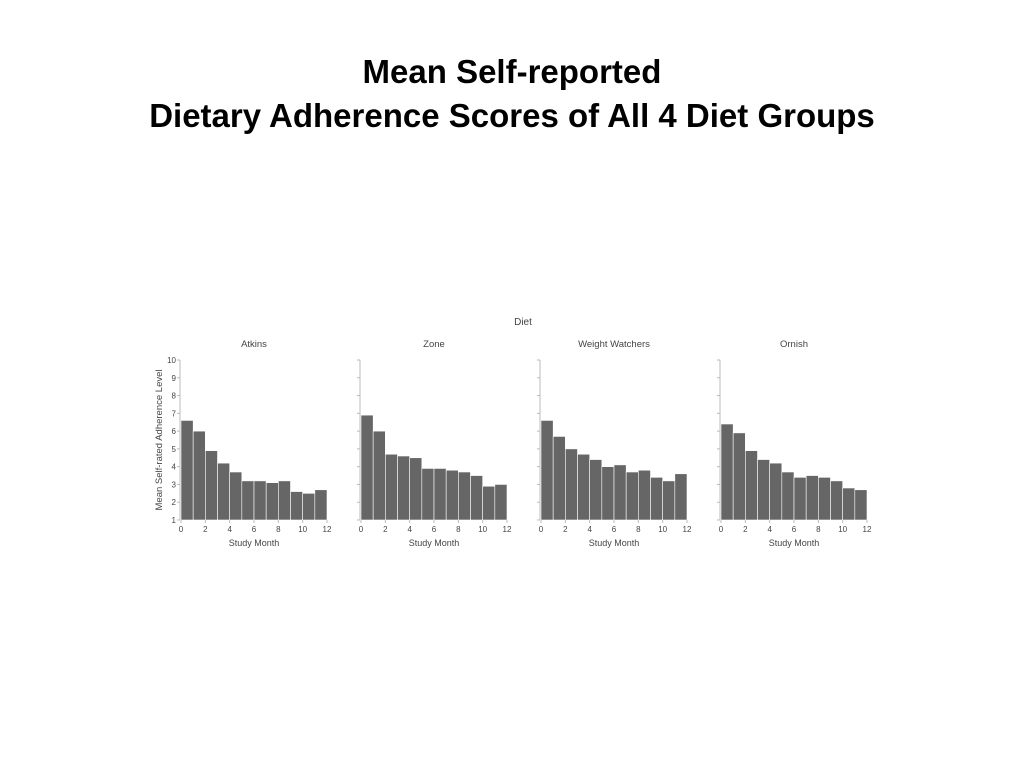 The image size is (1024, 768). Describe the element at coordinates (174, 484) in the screenshot. I see `y-tick-label: 3` at that location.